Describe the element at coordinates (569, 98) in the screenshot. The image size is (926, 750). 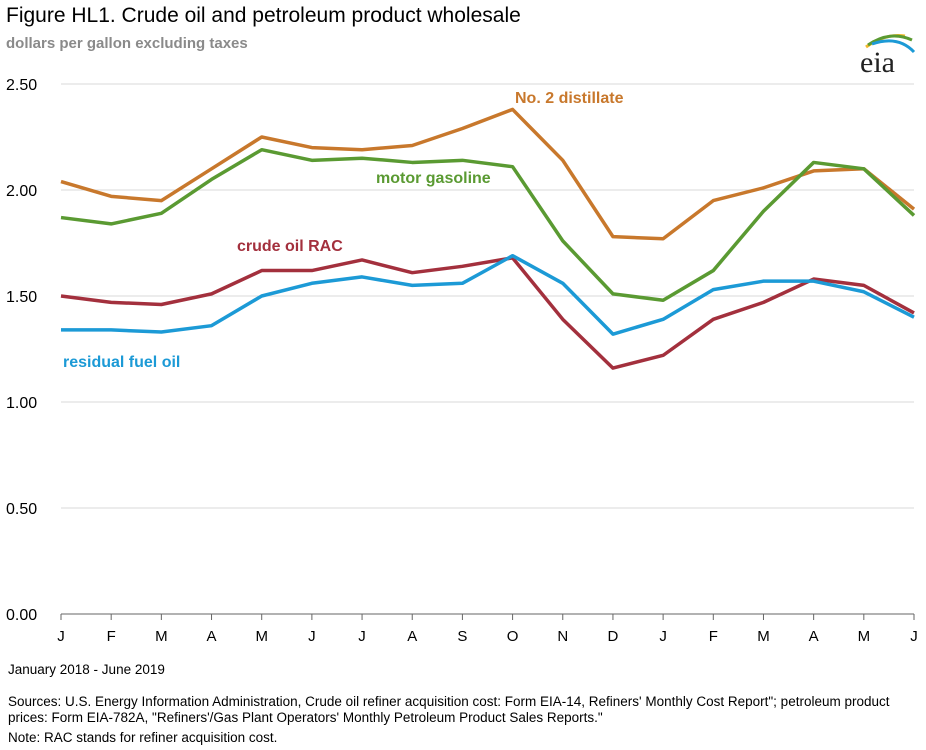
I see `series-label: No. 2 distillate` at that location.